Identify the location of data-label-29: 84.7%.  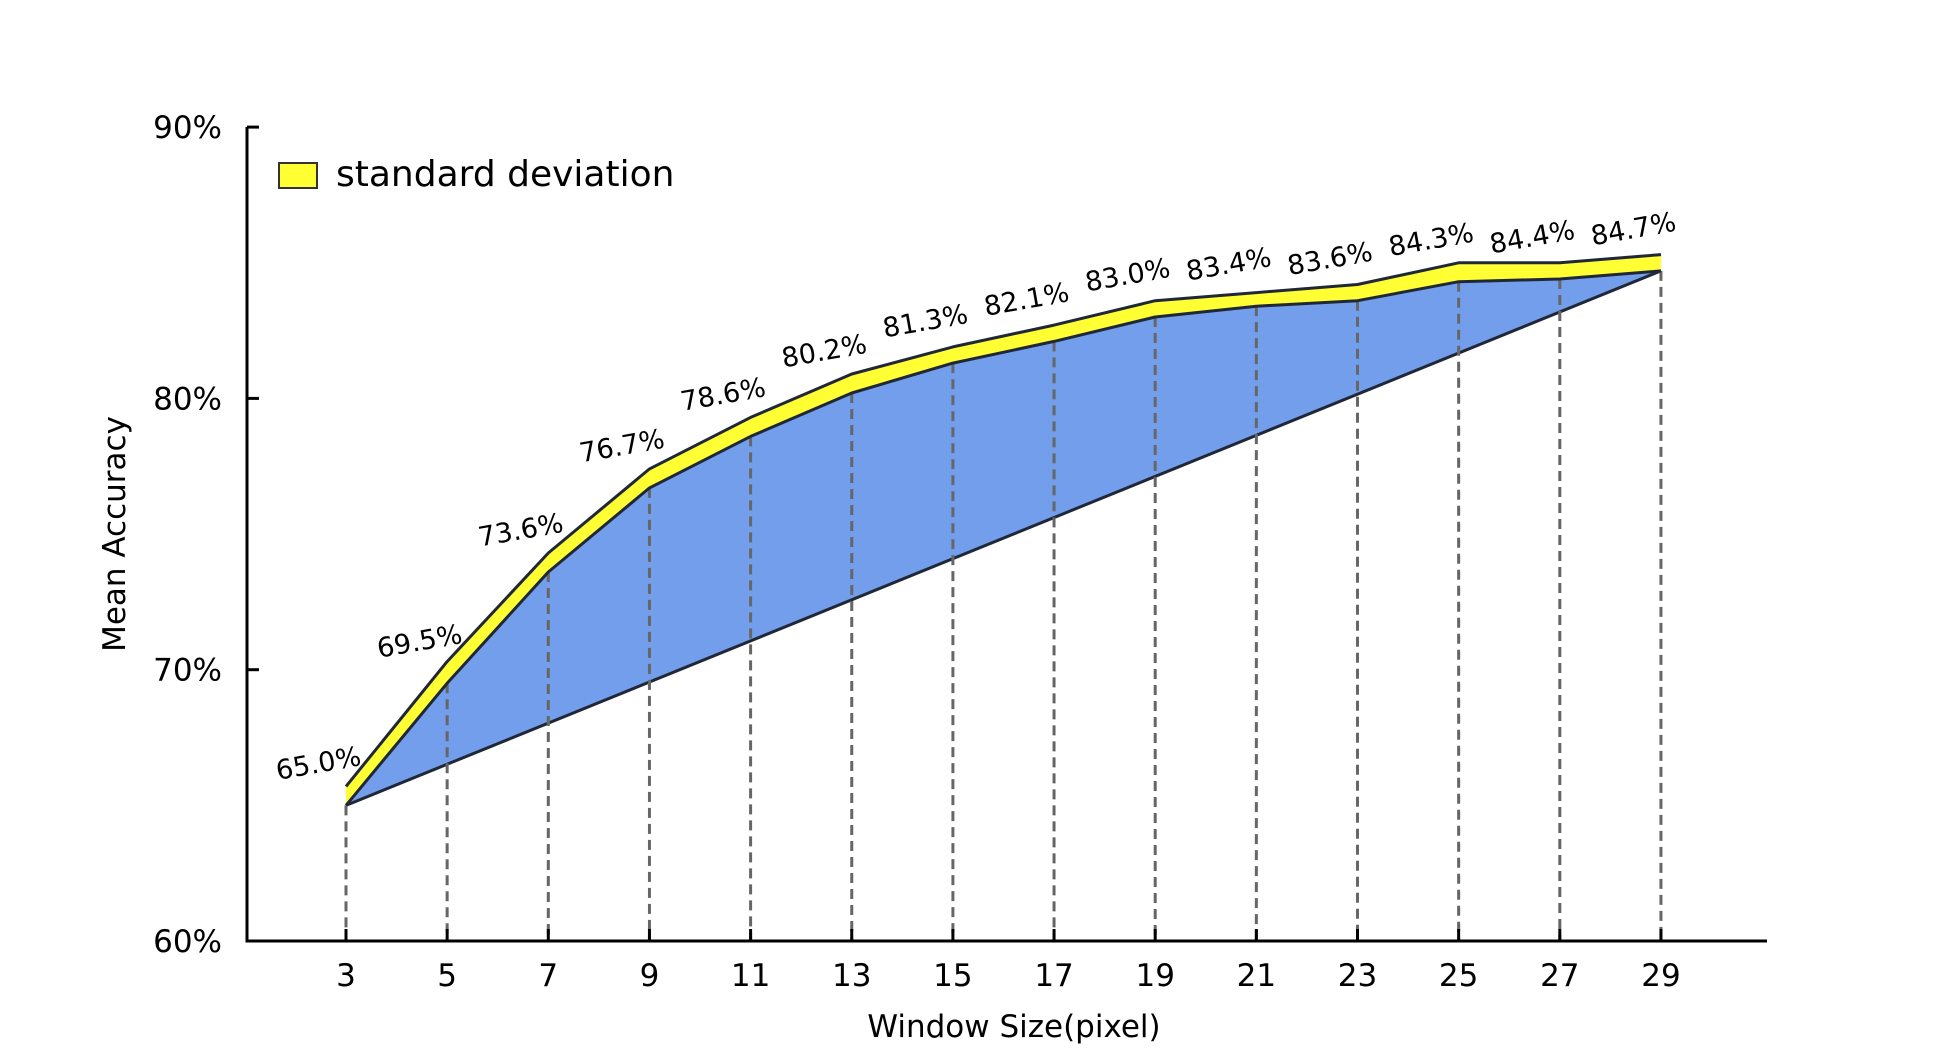
(1634, 229).